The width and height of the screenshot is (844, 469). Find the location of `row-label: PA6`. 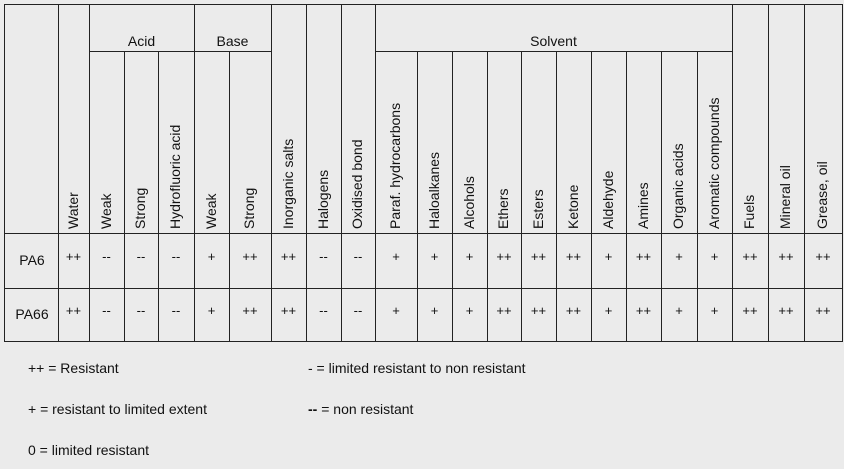

row-label: PA6 is located at coordinates (32, 259).